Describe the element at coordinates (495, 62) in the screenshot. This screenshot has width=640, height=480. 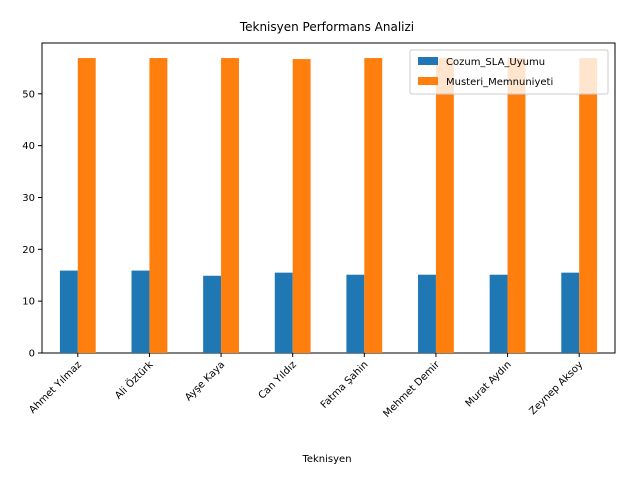
I see `legend-label: Cozum_SLA_Uyumu` at that location.